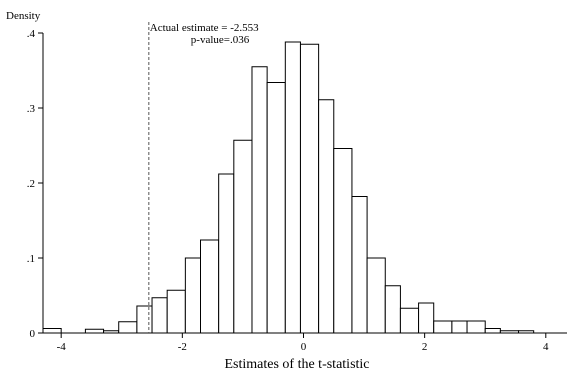  Describe the element at coordinates (425, 347) in the screenshot. I see `x-tick-label: 2` at that location.